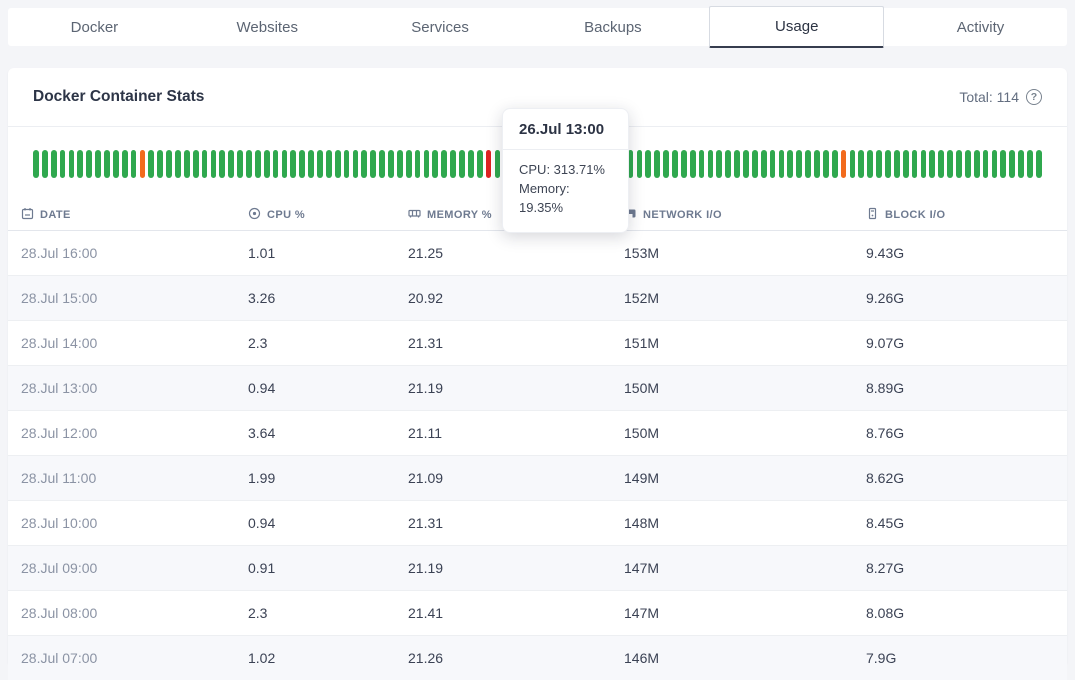  Describe the element at coordinates (613, 27) in the screenshot. I see `tab-backups: Backups` at that location.